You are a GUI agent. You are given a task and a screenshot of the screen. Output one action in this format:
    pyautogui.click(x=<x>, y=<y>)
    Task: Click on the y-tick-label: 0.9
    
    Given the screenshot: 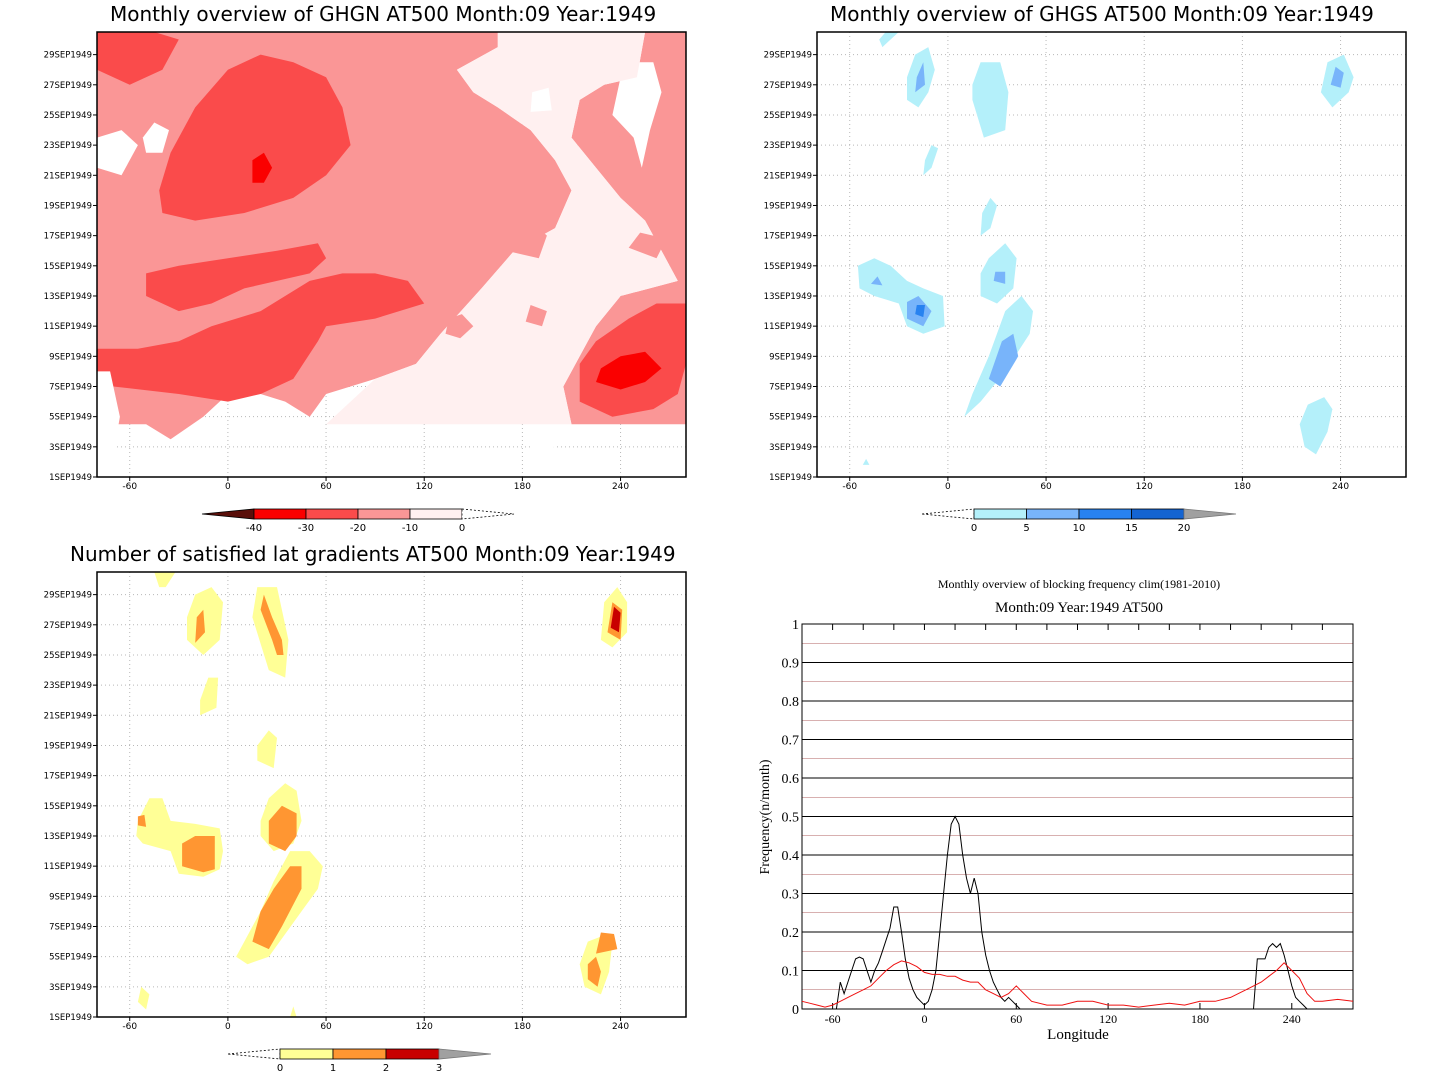 What is the action you would take?
    pyautogui.click(x=791, y=664)
    